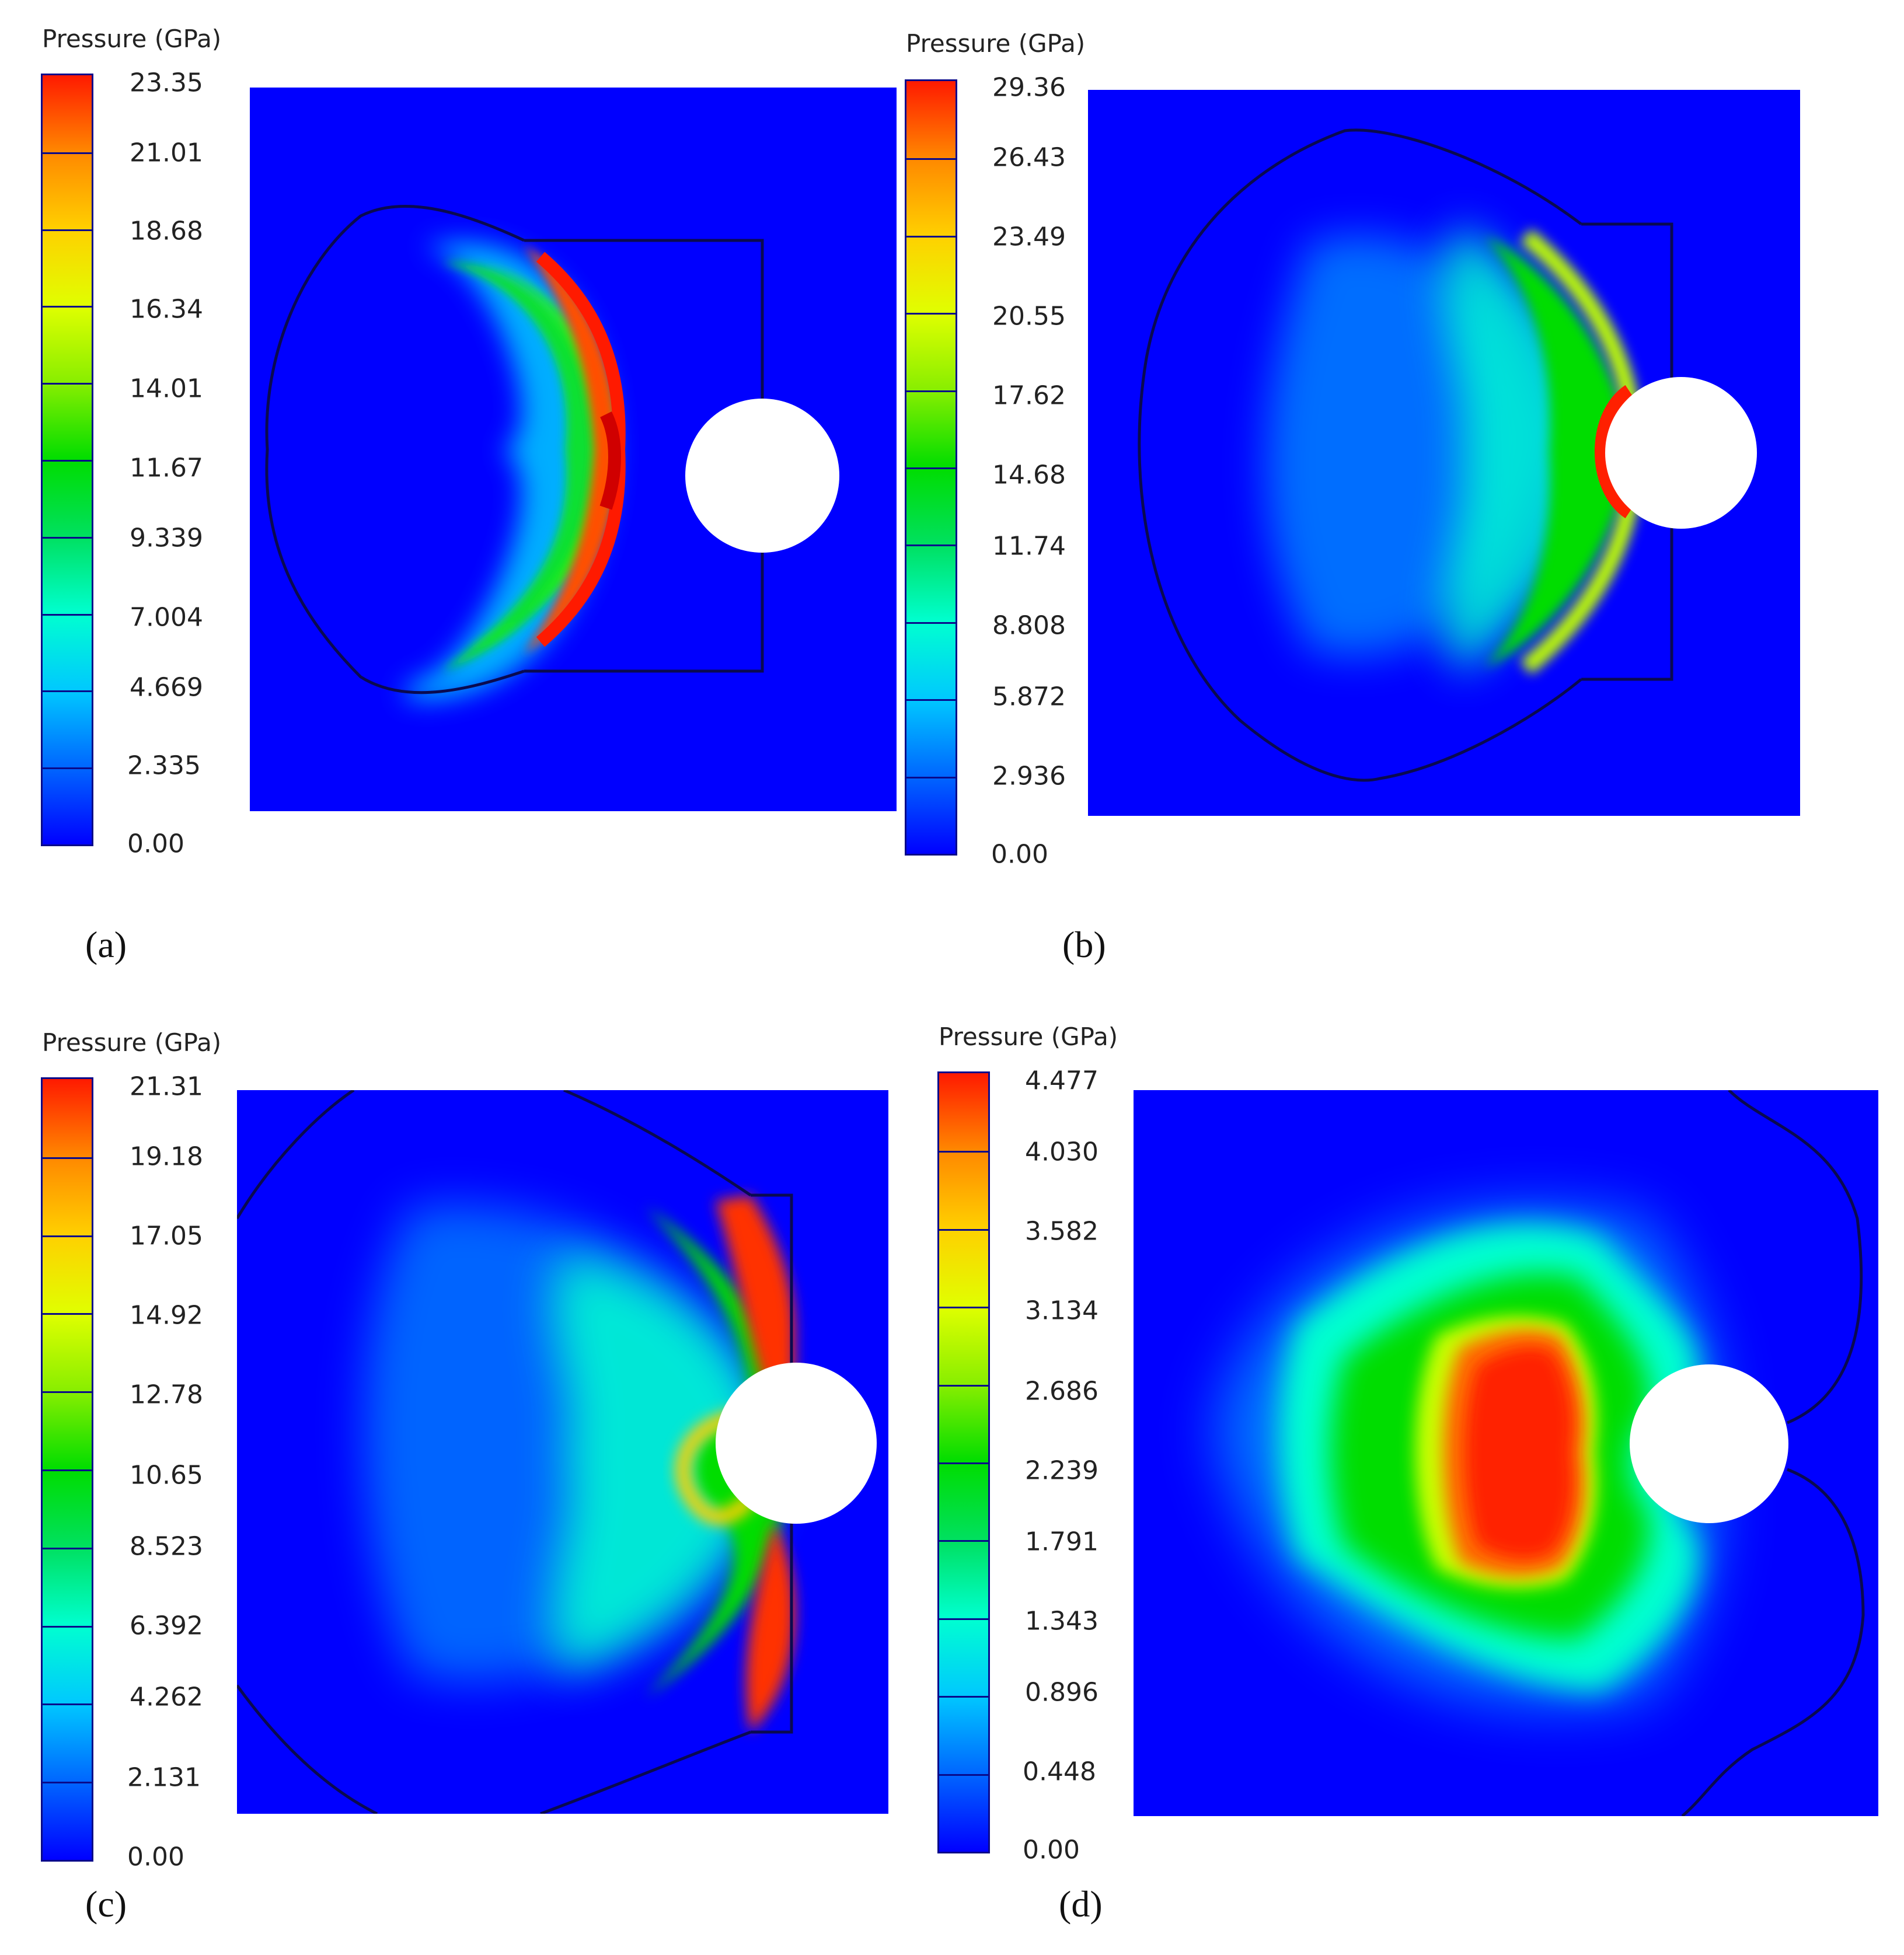 This screenshot has width=1904, height=1955. What do you see at coordinates (164, 765) in the screenshot?
I see `colorbar-tick-label: 2.335` at bounding box center [164, 765].